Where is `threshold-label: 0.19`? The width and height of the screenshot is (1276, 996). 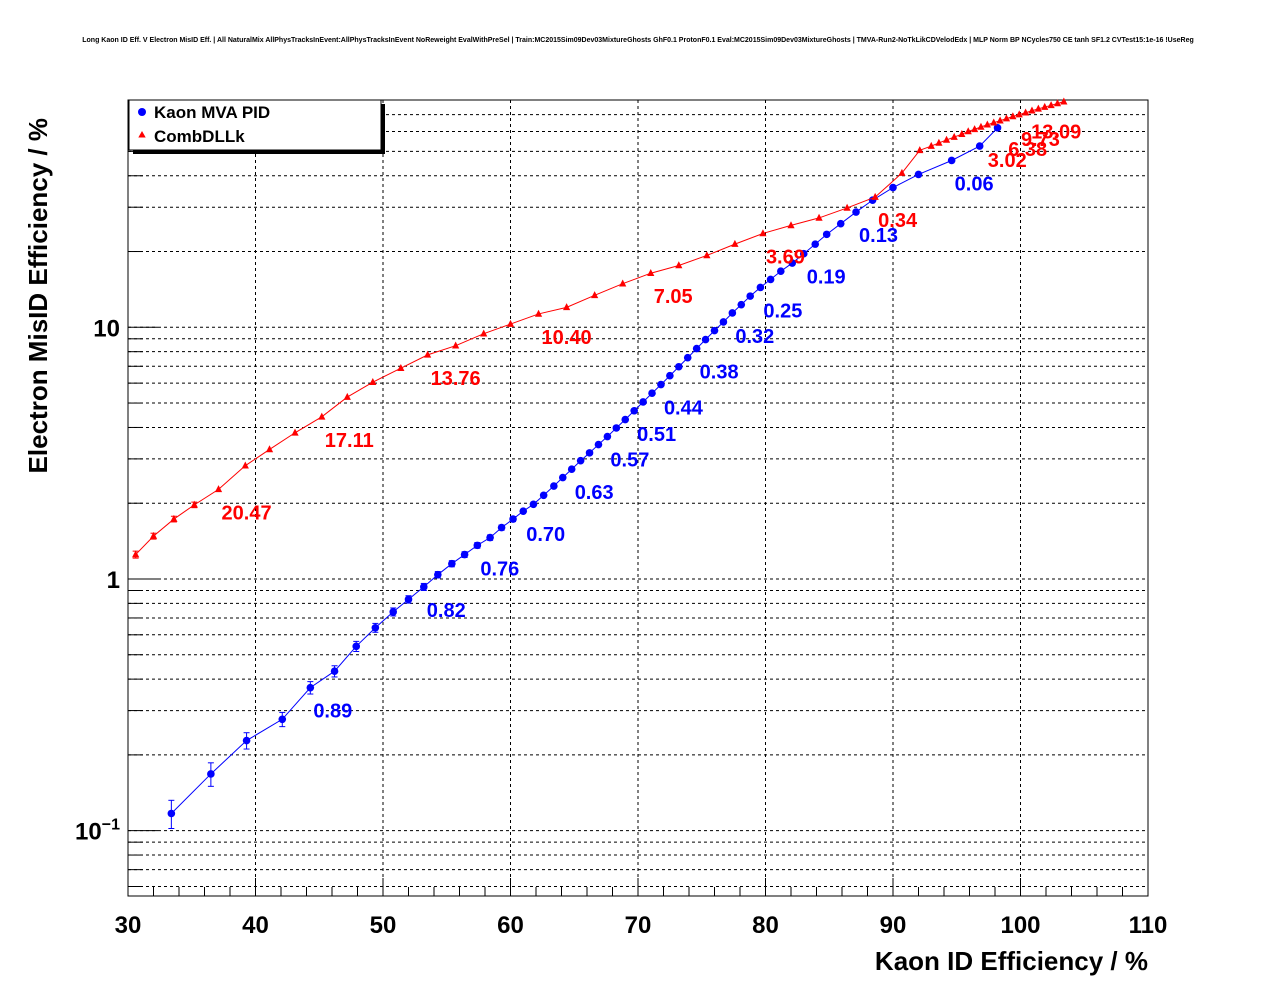 threshold-label: 0.19 is located at coordinates (826, 278).